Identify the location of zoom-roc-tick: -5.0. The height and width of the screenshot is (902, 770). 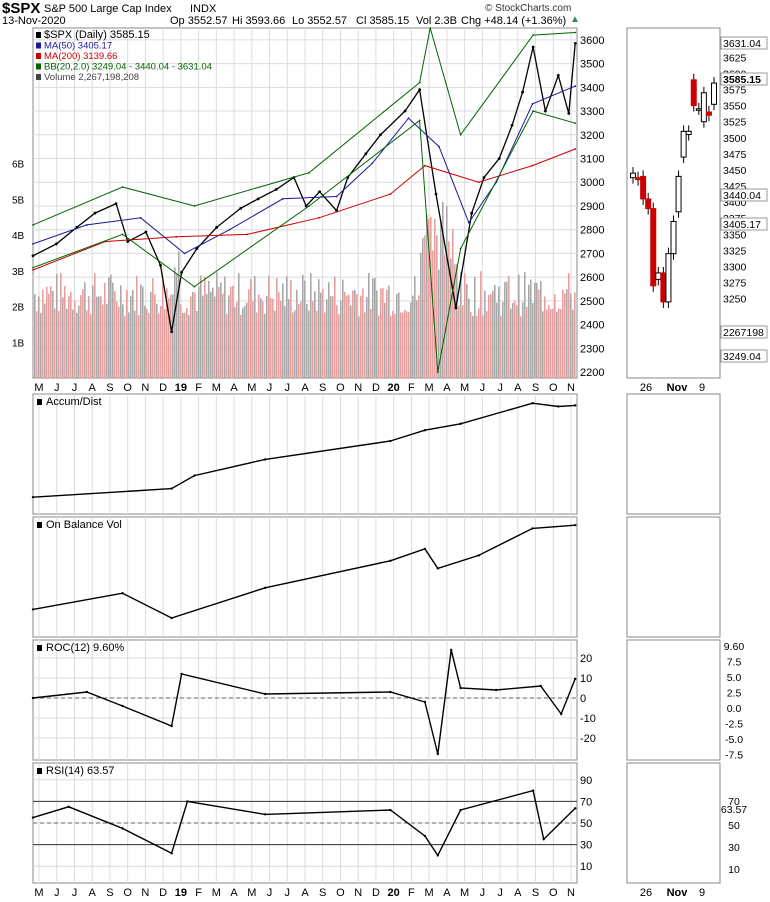
(734, 740).